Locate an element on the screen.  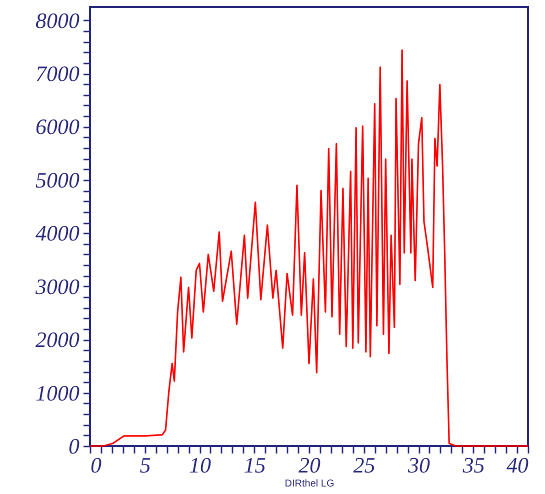
y-tick-label: 2000 is located at coordinates (58, 339).